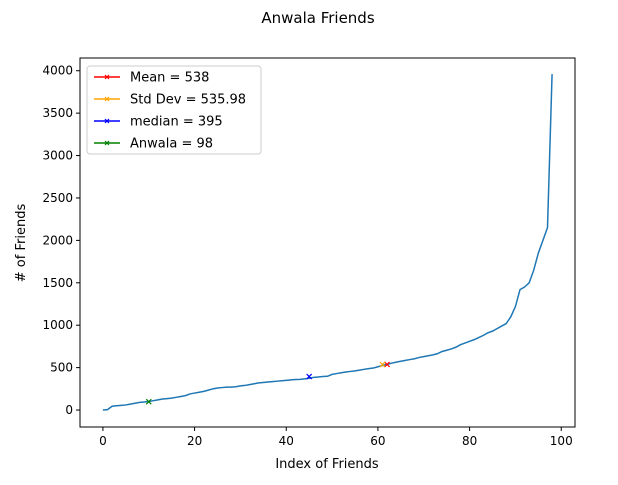 Image resolution: width=618 pixels, height=485 pixels. What do you see at coordinates (286, 441) in the screenshot?
I see `x-tick-label: 40` at bounding box center [286, 441].